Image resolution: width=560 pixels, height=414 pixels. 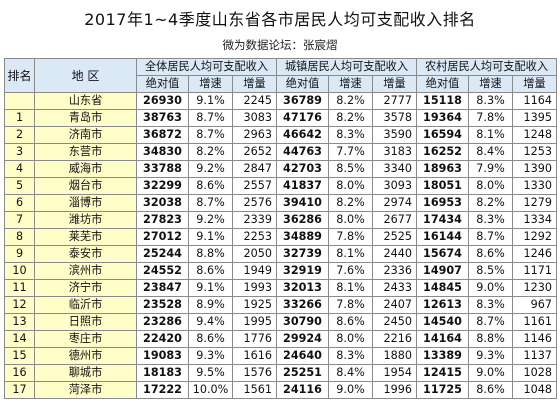 I want to click on cell-rural-absolute: 15118, so click(x=442, y=101).